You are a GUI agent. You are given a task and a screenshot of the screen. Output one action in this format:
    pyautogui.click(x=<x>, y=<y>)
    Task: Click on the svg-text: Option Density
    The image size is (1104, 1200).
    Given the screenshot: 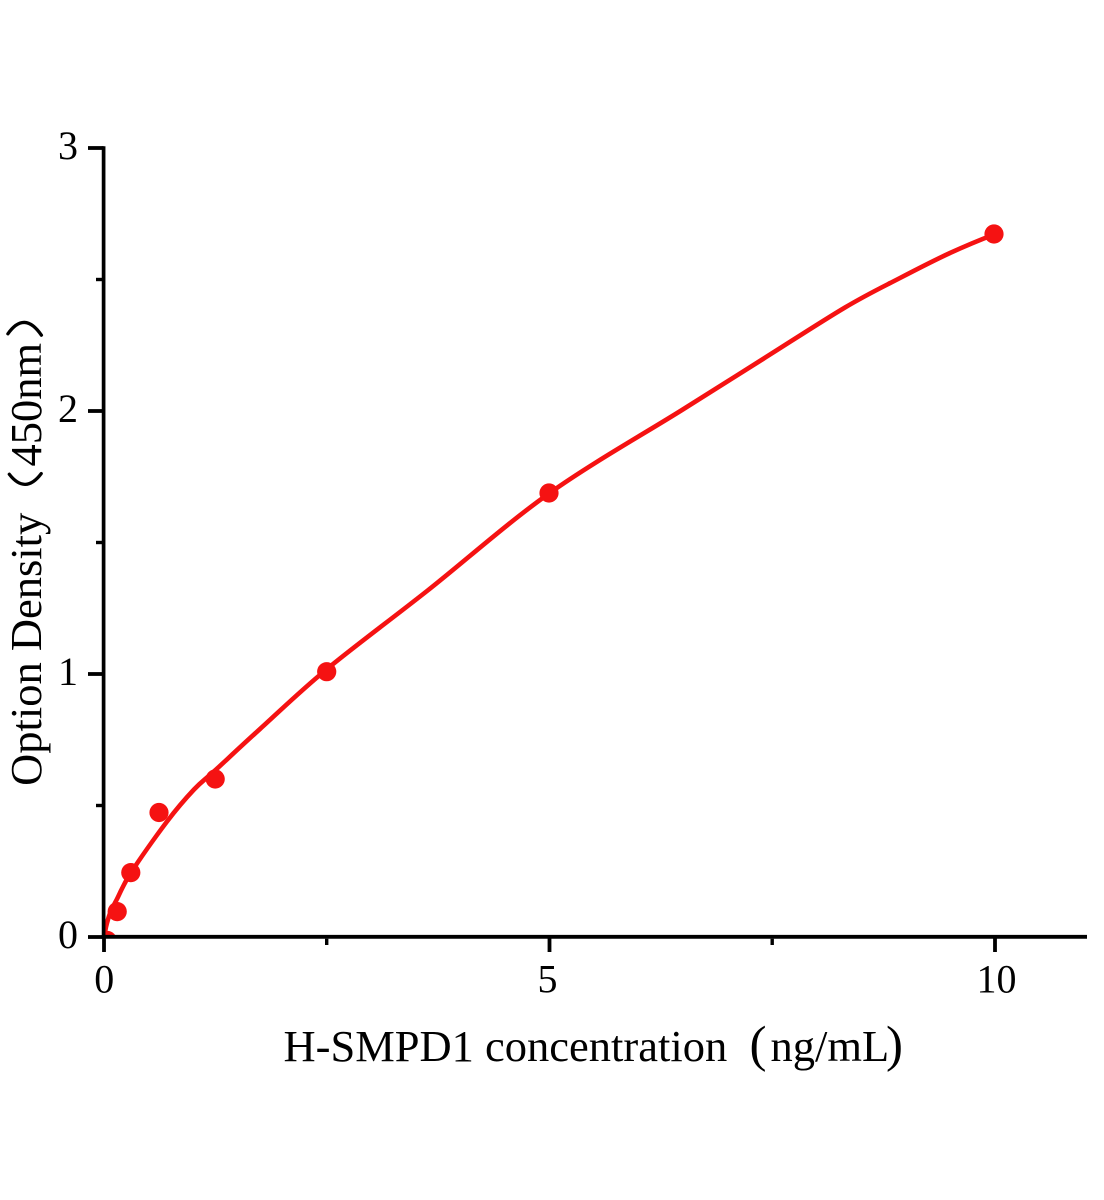 What is the action you would take?
    pyautogui.click(x=26, y=649)
    